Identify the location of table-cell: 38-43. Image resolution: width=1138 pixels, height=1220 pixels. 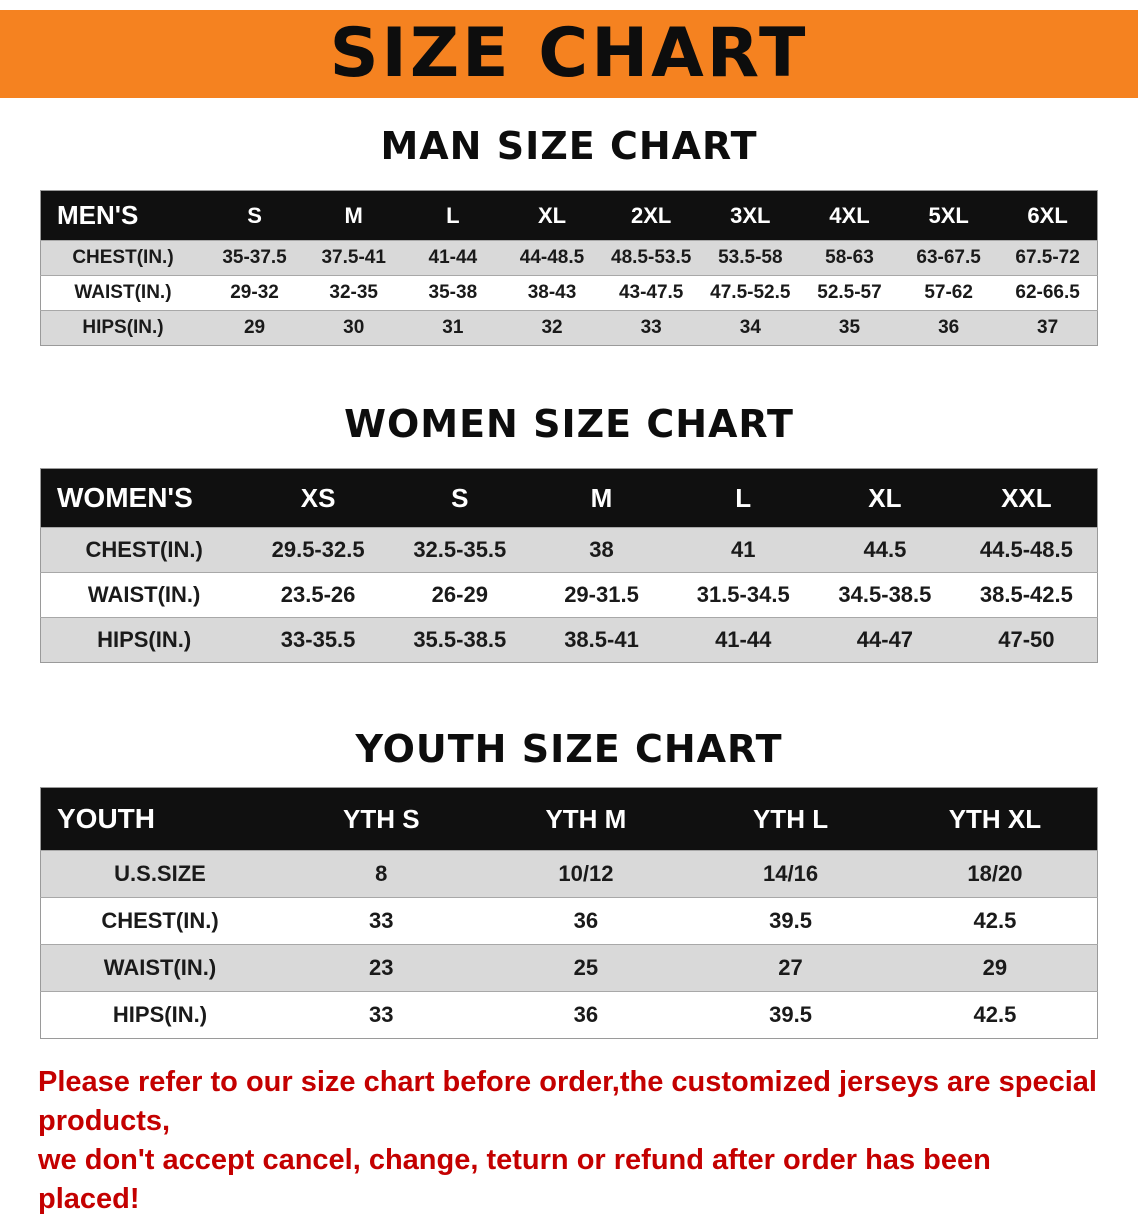
(552, 293).